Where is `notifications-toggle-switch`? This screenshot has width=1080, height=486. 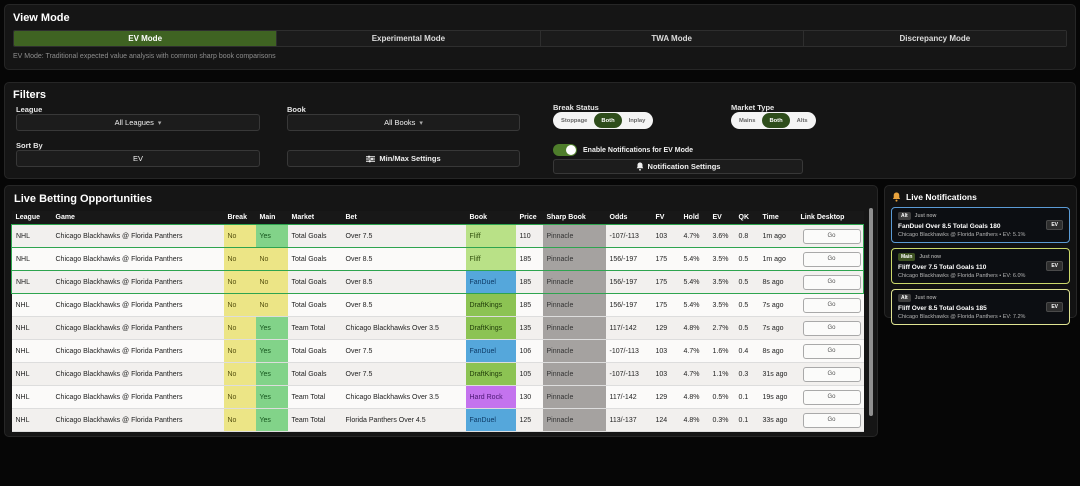
notifications-toggle-switch is located at coordinates (565, 150).